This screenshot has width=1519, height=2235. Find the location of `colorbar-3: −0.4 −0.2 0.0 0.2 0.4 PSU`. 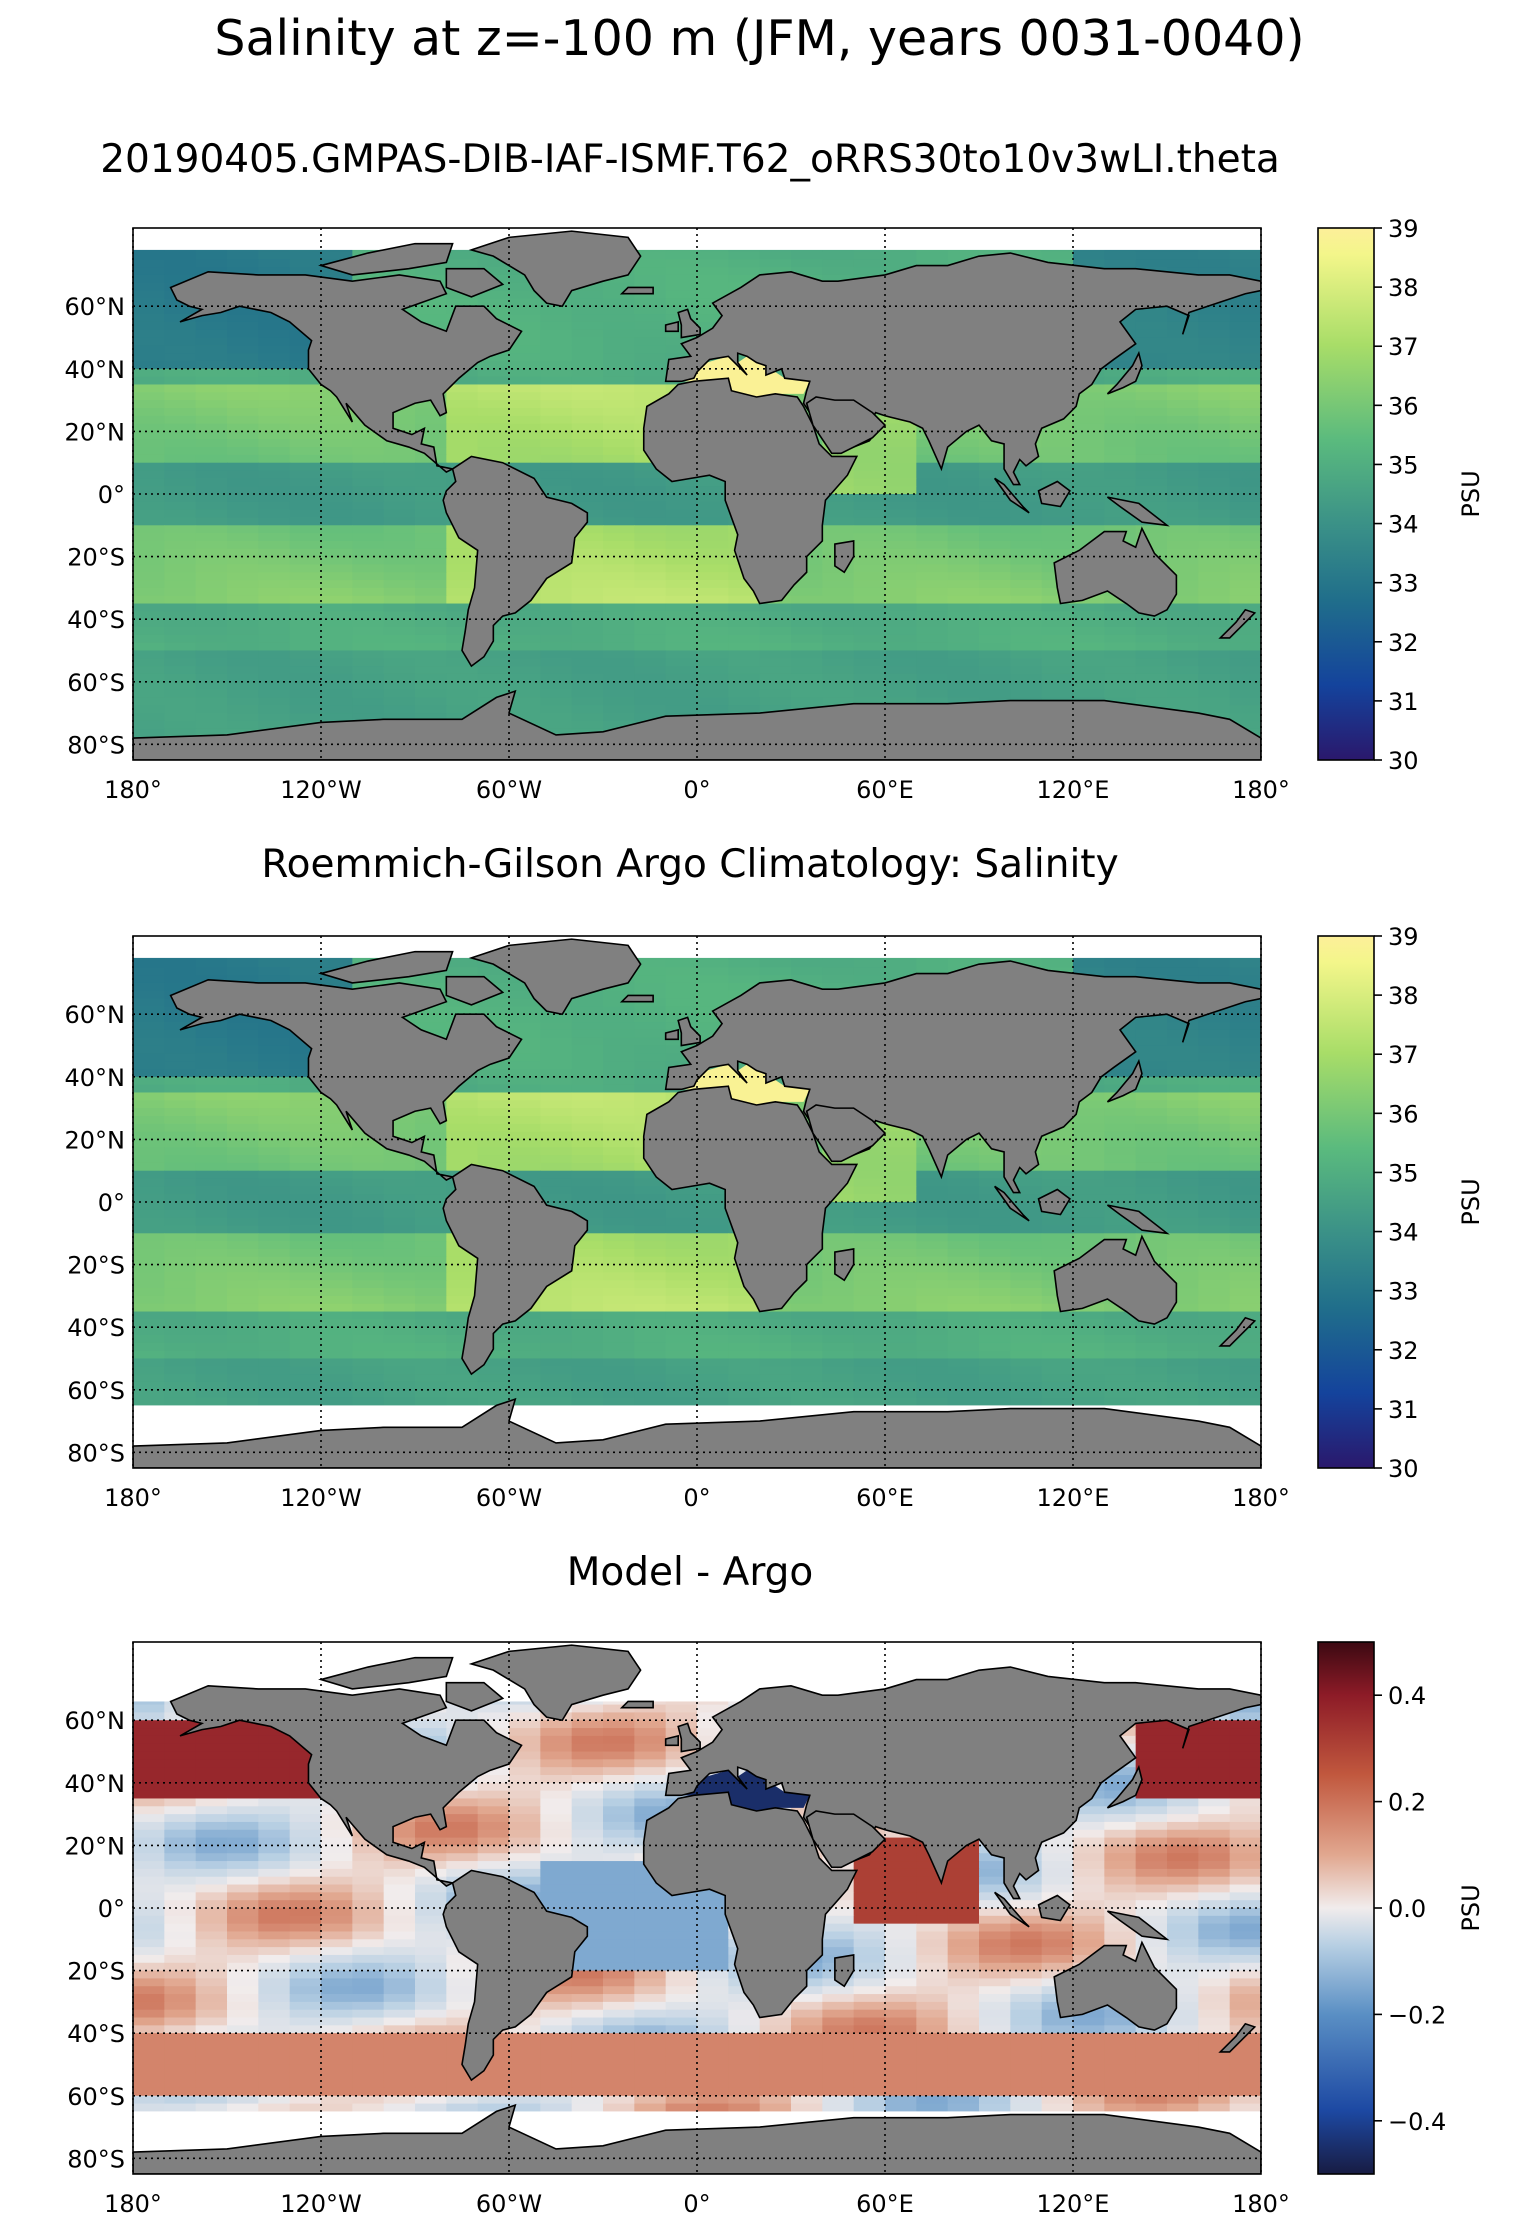

colorbar-3: −0.4 −0.2 0.0 0.2 0.4 PSU is located at coordinates (1401, 1908).